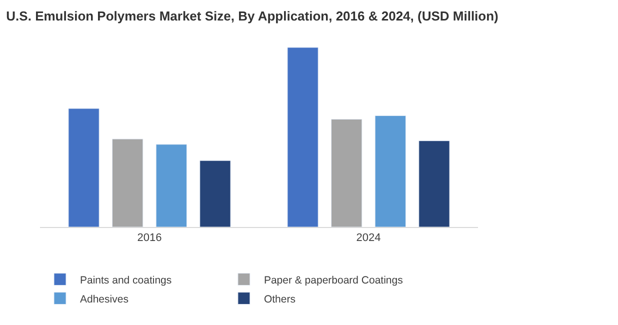 This screenshot has height=325, width=618. What do you see at coordinates (149, 238) in the screenshot?
I see `x-tick-label: 2016` at bounding box center [149, 238].